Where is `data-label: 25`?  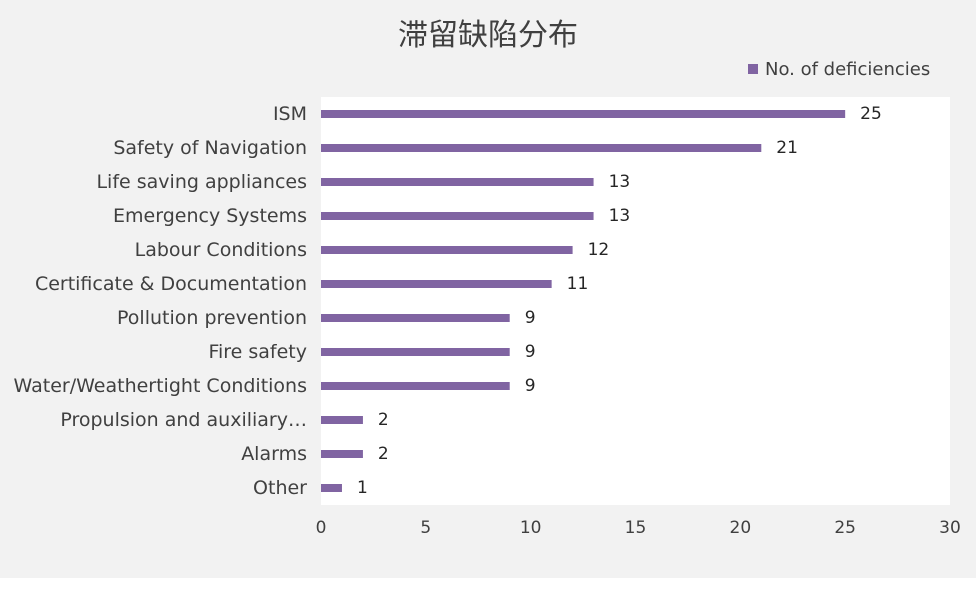
data-label: 25 is located at coordinates (871, 114).